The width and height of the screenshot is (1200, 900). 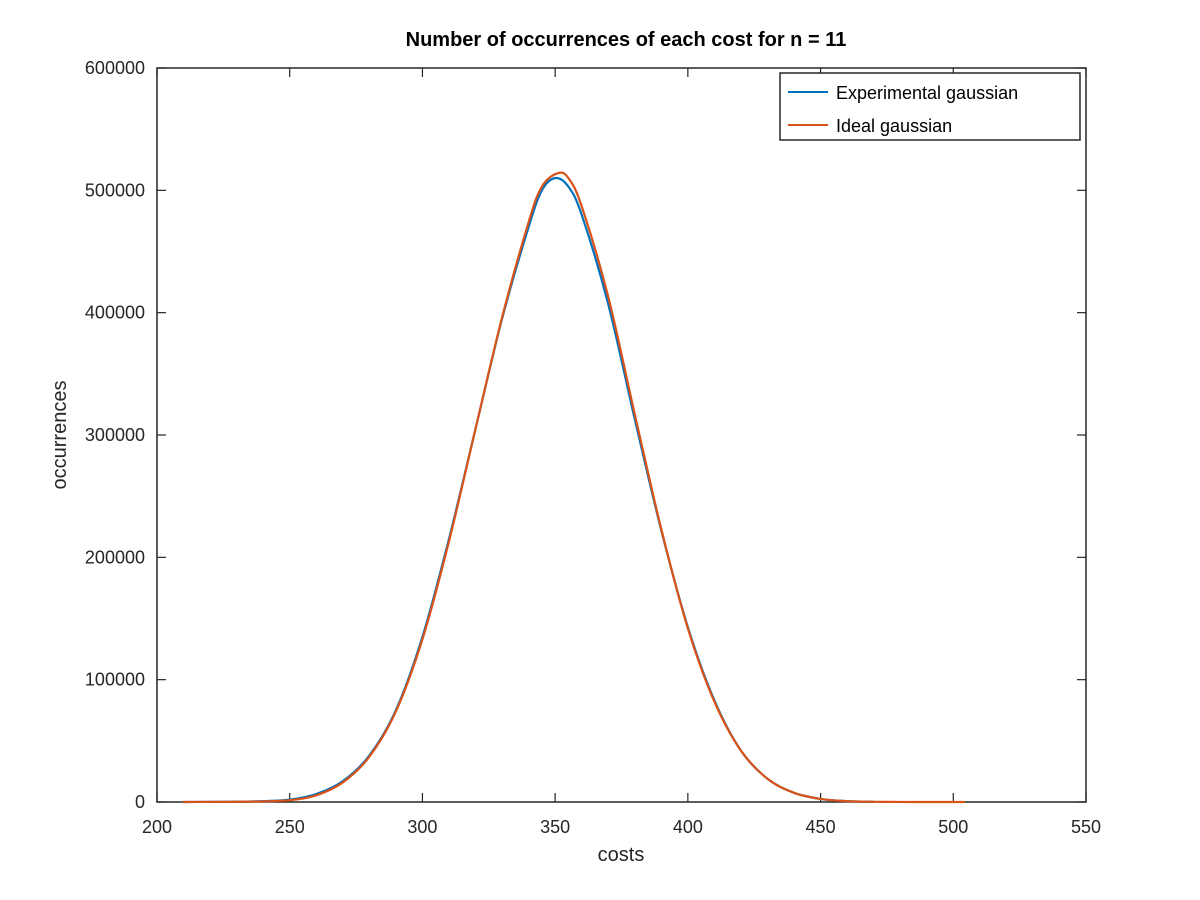 What do you see at coordinates (1086, 827) in the screenshot?
I see `x-tick-label: 550` at bounding box center [1086, 827].